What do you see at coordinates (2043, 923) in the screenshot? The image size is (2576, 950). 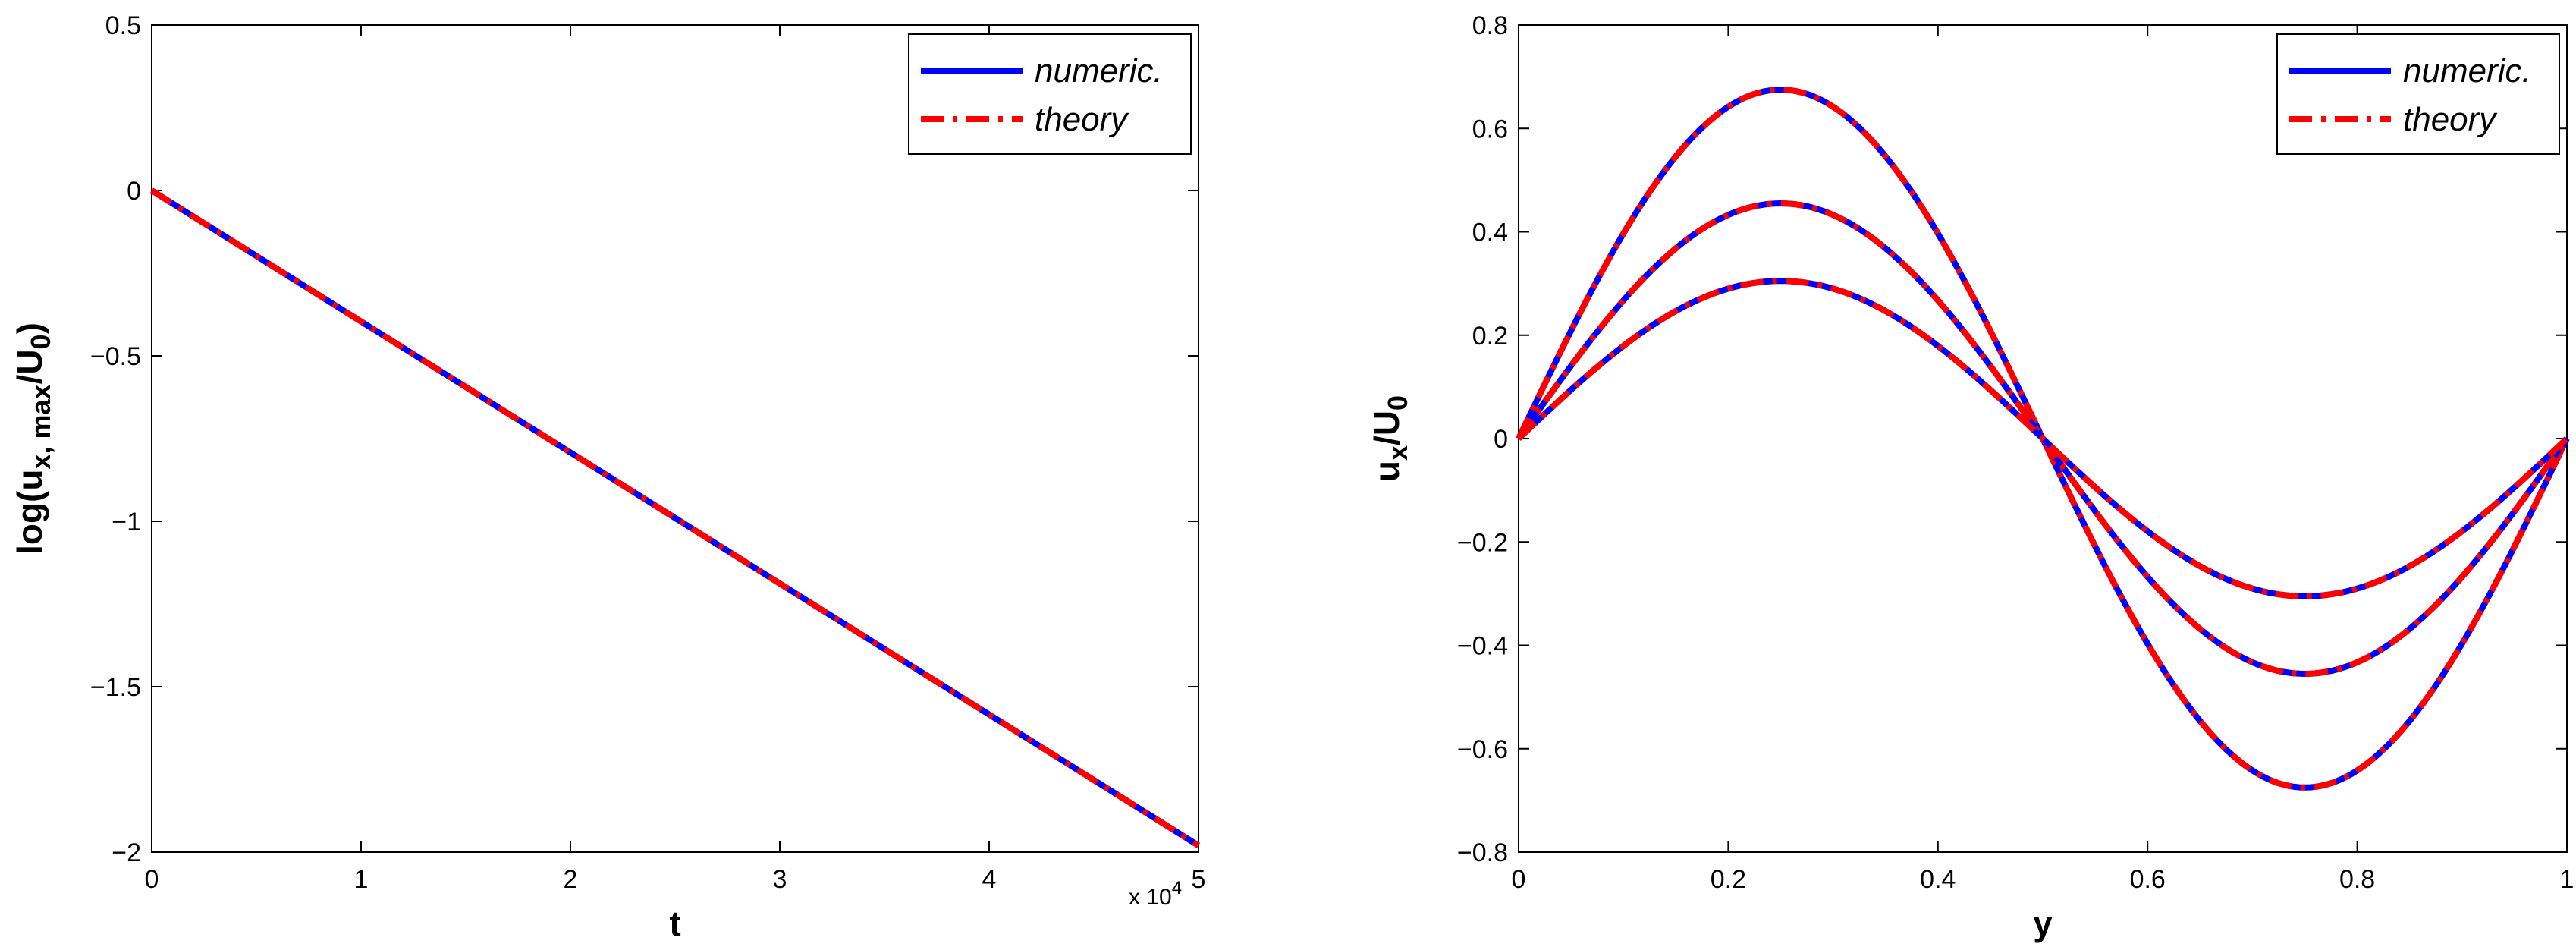 I see `x-axis-label: y` at bounding box center [2043, 923].